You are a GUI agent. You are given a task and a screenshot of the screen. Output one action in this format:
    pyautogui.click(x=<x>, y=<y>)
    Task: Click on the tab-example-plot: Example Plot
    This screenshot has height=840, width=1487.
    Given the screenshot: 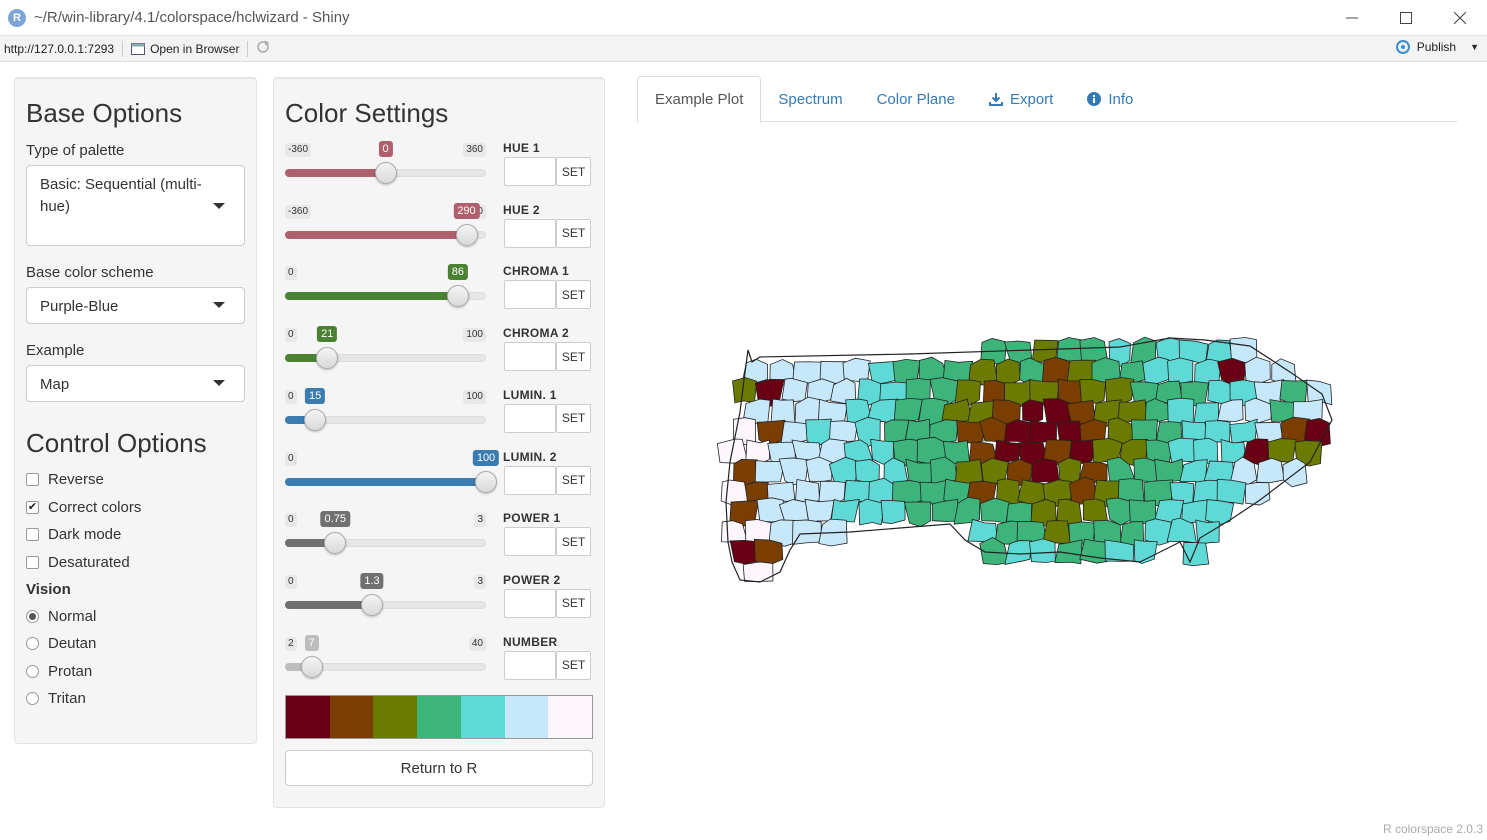 What is the action you would take?
    pyautogui.click(x=699, y=99)
    